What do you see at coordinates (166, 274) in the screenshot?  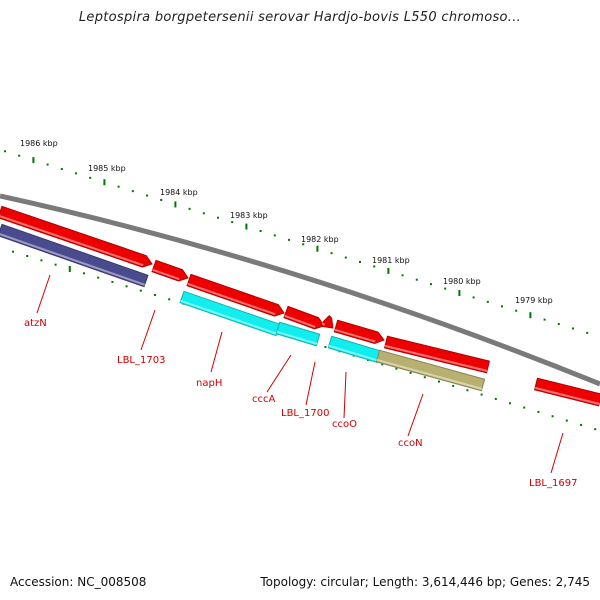 I see `gene-LBL_1703-highlight` at bounding box center [166, 274].